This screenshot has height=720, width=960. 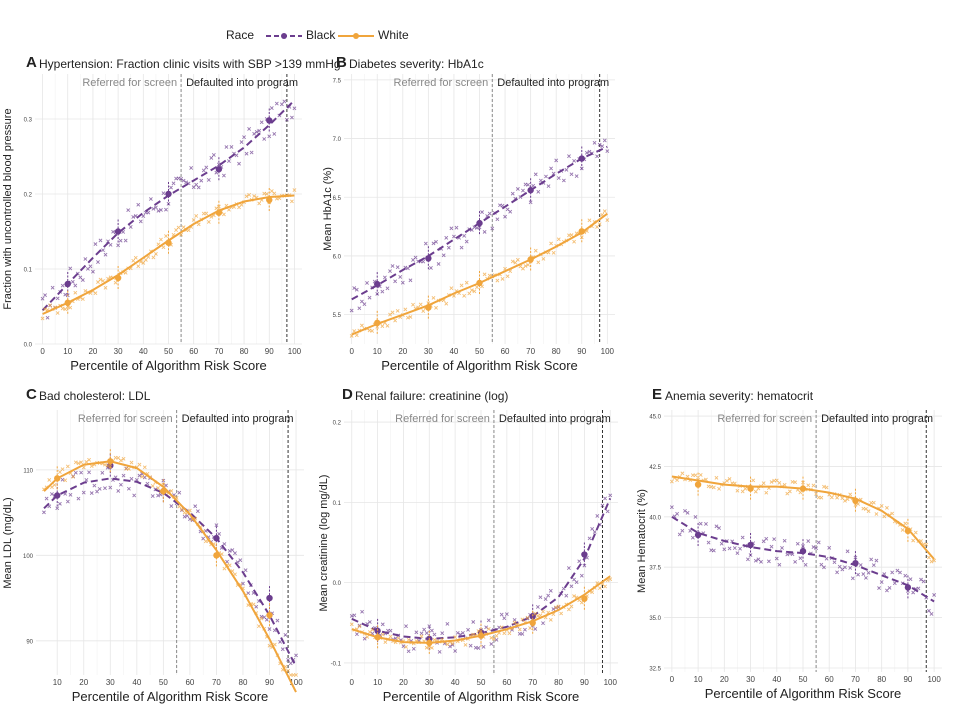 I want to click on legend-title: Race, so click(x=240, y=35).